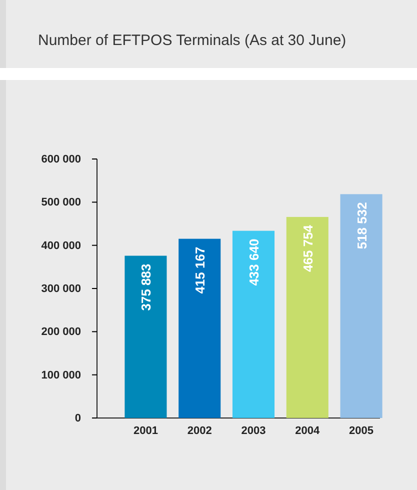 The image size is (417, 490). What do you see at coordinates (192, 40) in the screenshot?
I see `chart-title: Number of EFTPOS Terminals (As at 30 June)` at bounding box center [192, 40].